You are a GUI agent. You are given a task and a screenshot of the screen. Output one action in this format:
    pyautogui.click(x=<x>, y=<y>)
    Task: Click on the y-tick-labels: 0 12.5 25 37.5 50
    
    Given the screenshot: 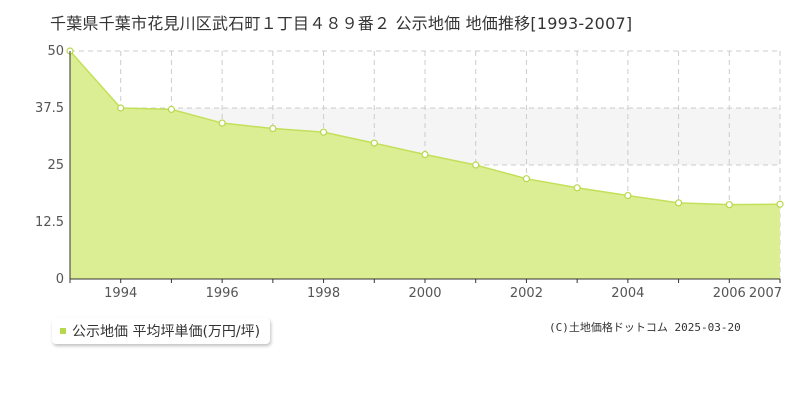 What is the action you would take?
    pyautogui.click(x=49, y=165)
    